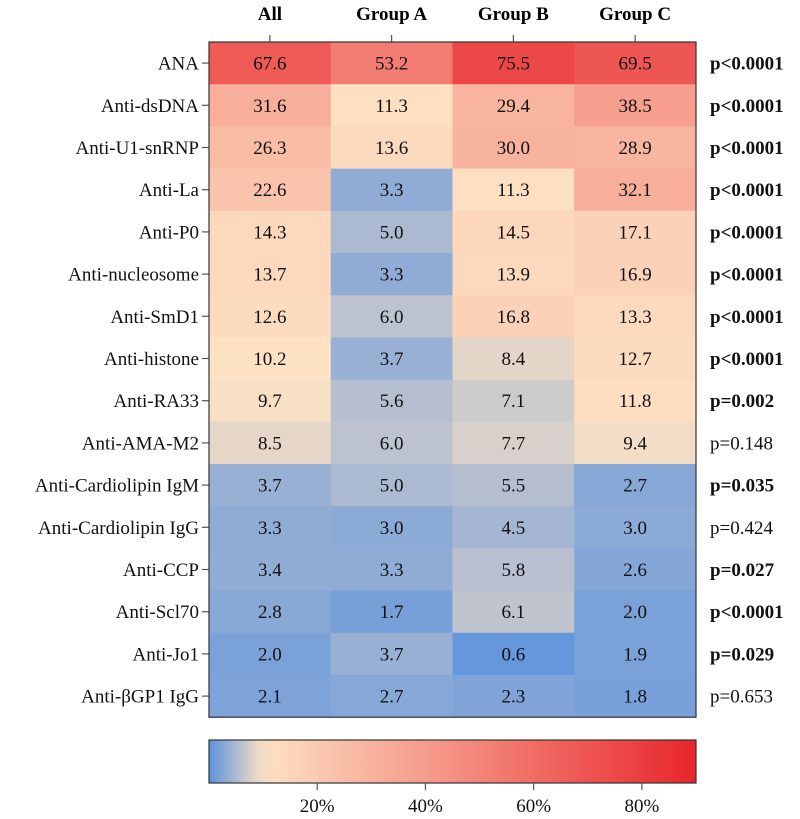 The height and width of the screenshot is (819, 800). Describe the element at coordinates (169, 190) in the screenshot. I see `row-label: Anti-La` at that location.